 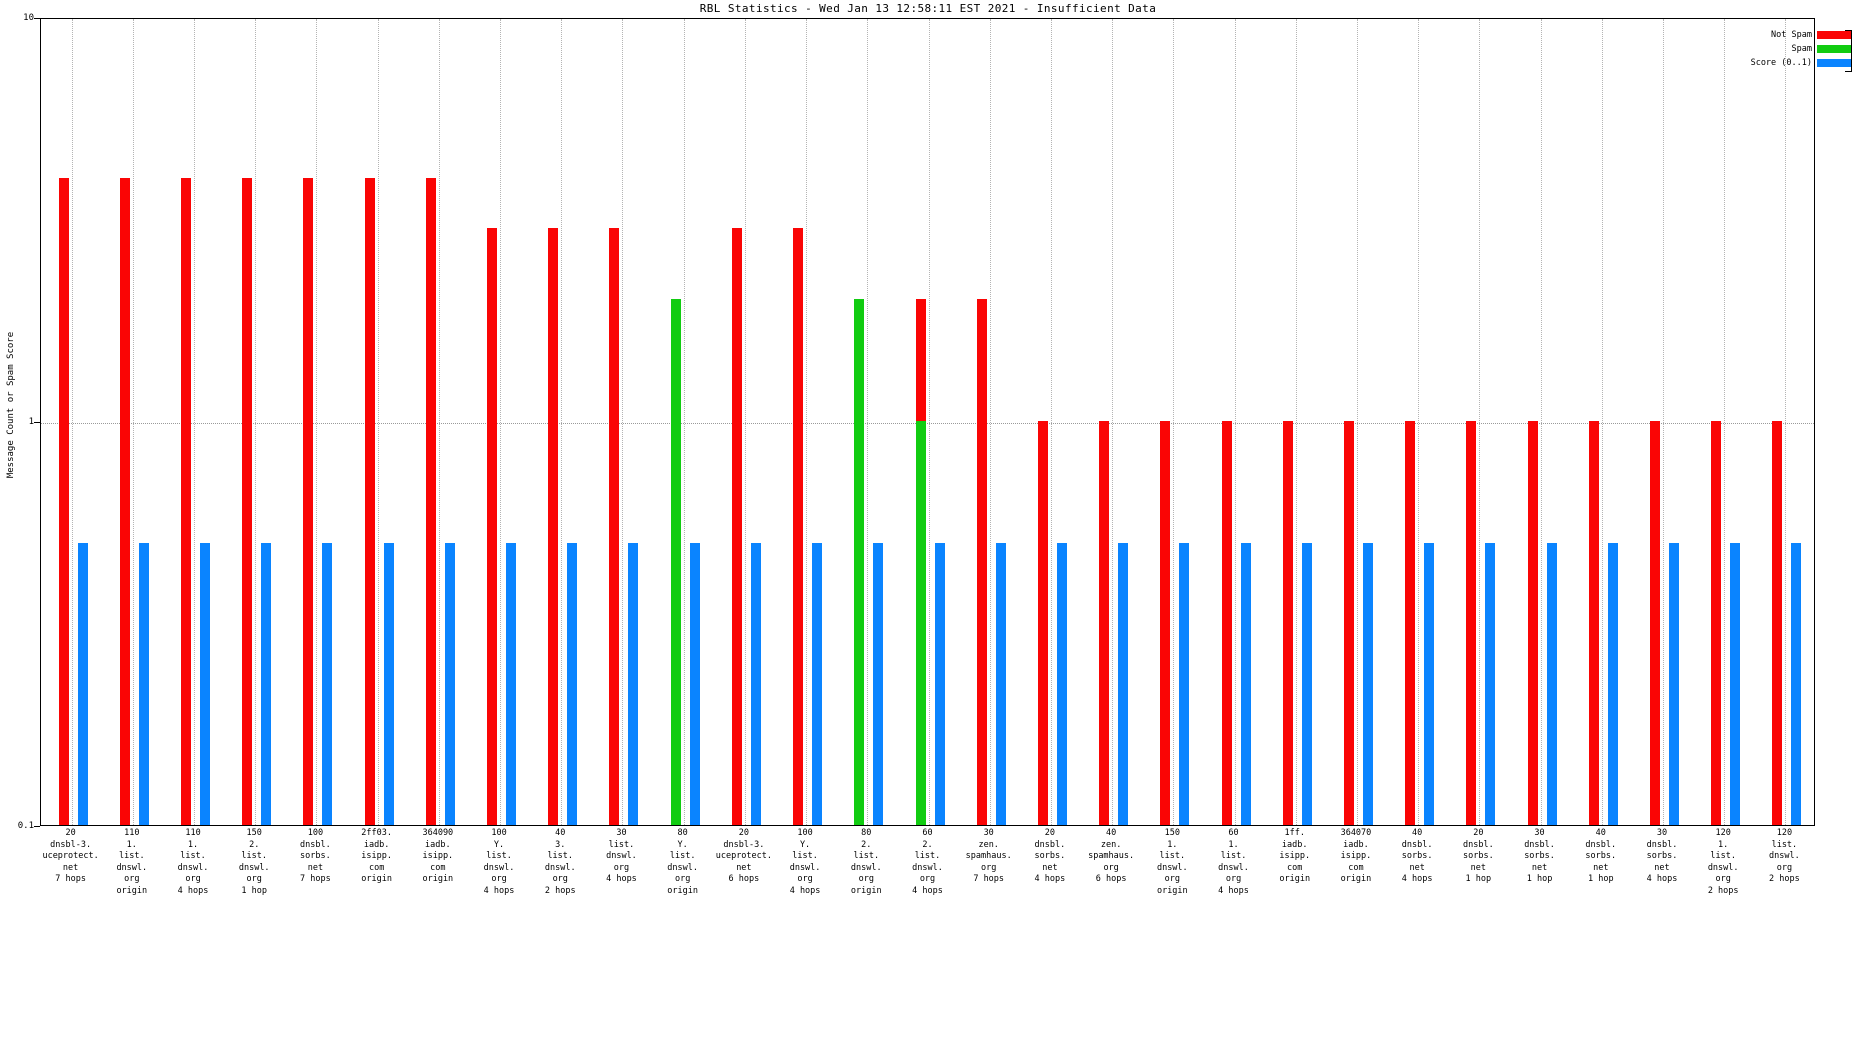 What do you see at coordinates (376, 867) in the screenshot?
I see `x-label-line: com` at bounding box center [376, 867].